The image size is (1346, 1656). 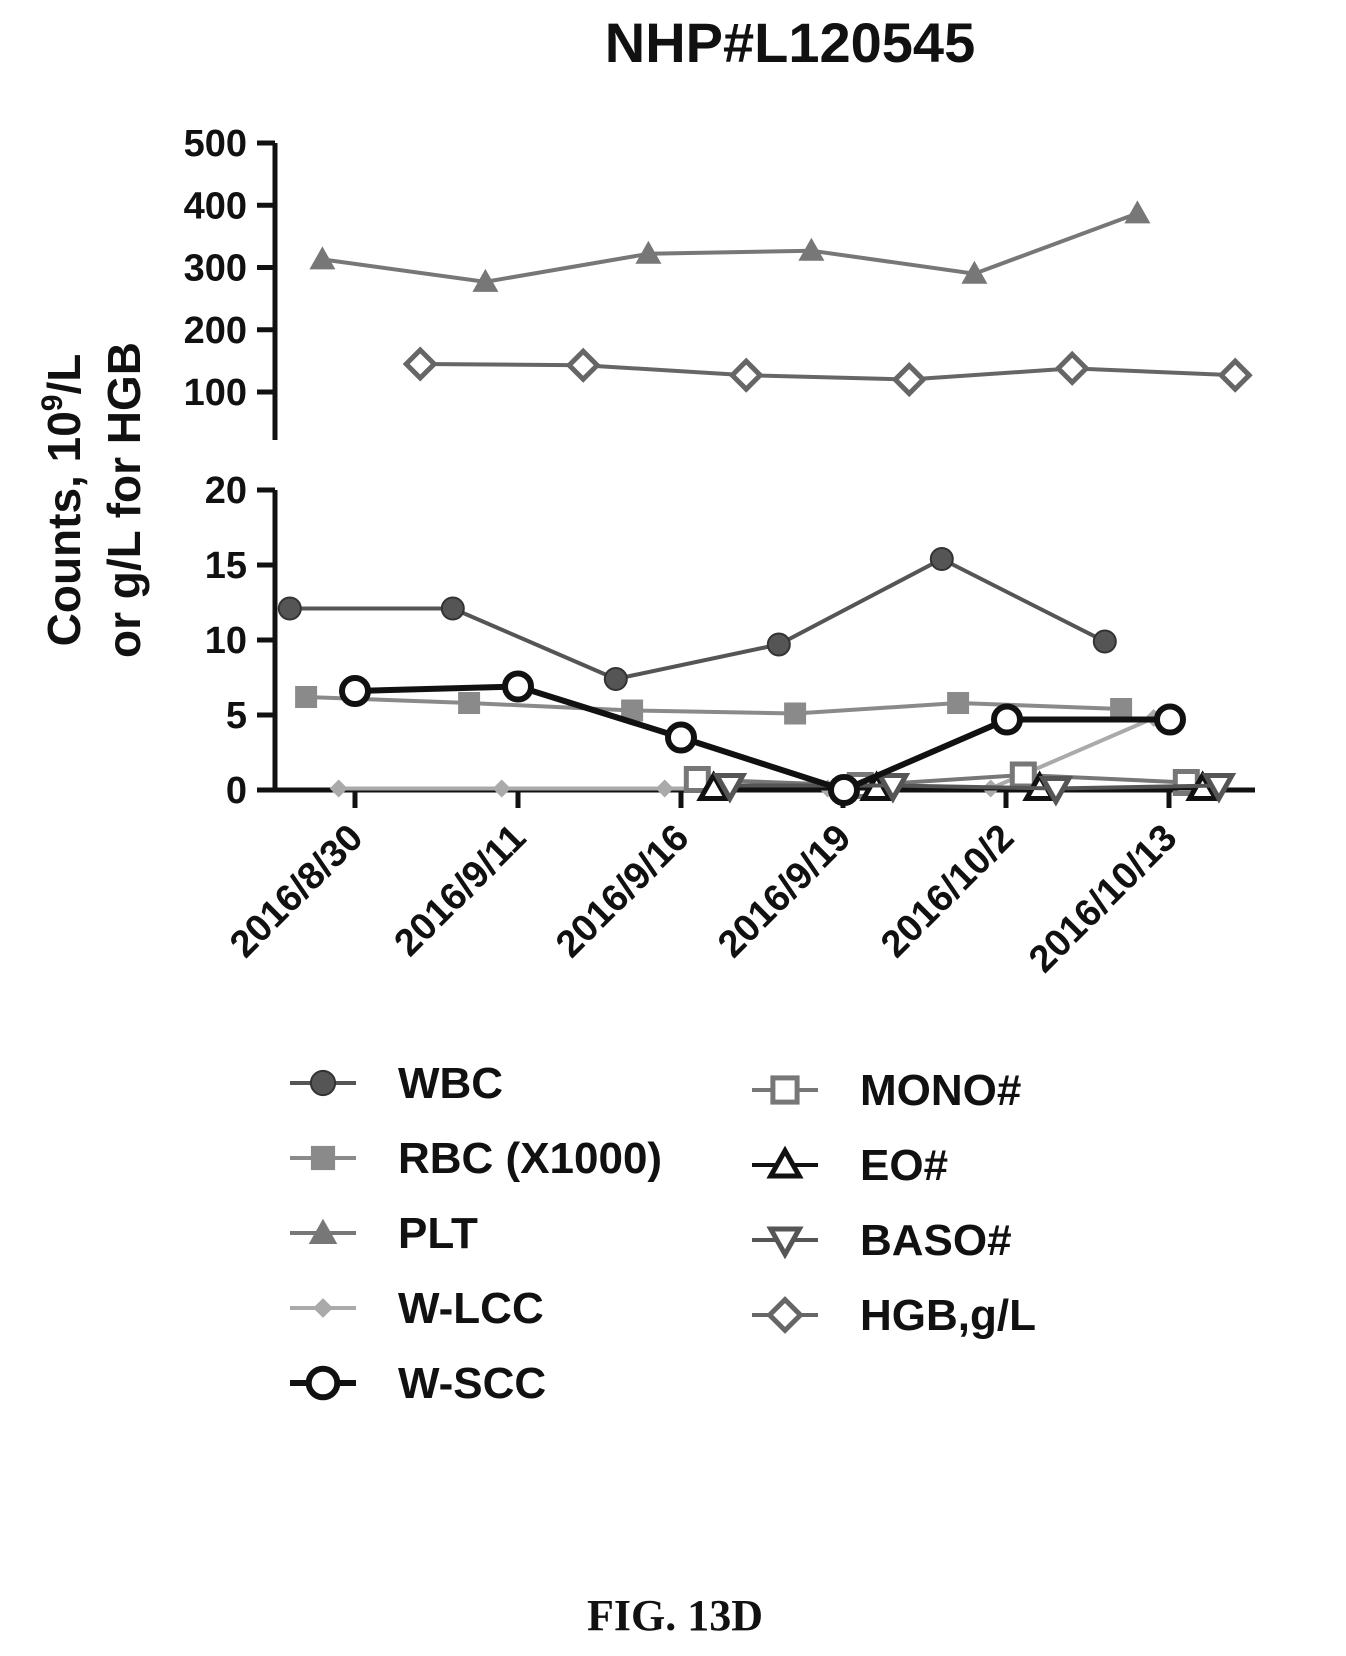 What do you see at coordinates (675, 1615) in the screenshot?
I see `figure-caption: FIG. 13D` at bounding box center [675, 1615].